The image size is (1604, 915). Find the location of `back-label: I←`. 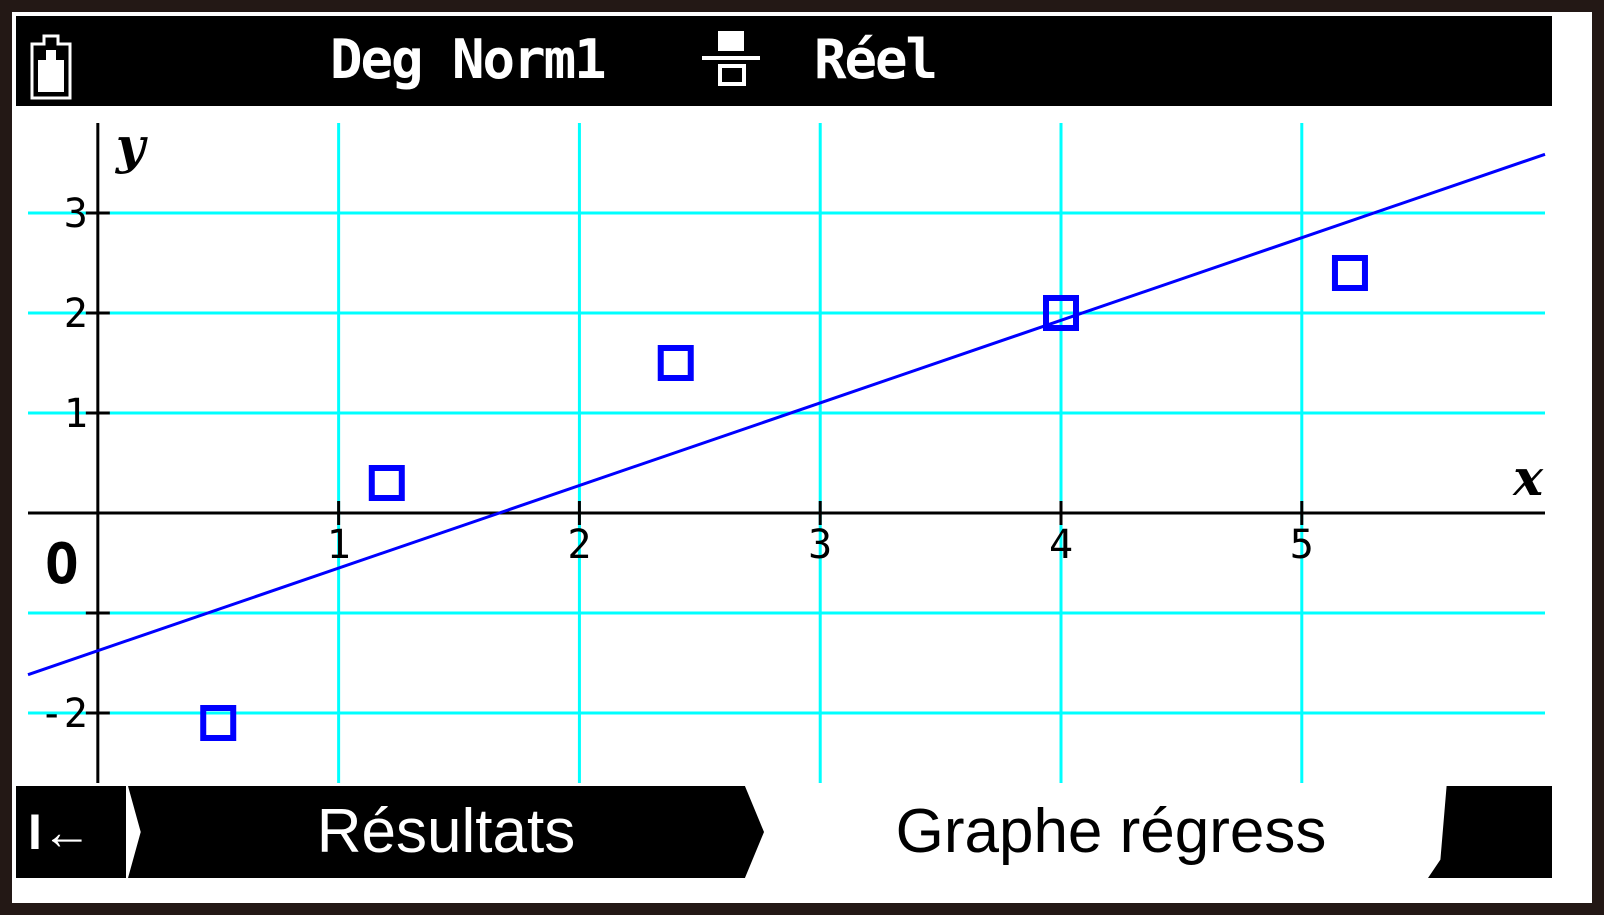

back-label: I← is located at coordinates (60, 832).